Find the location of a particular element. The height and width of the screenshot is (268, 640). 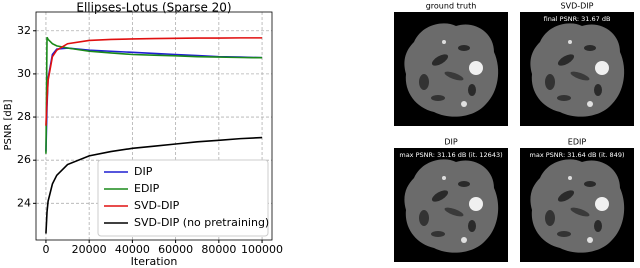

chart-title: Ellipses-Lotus (Sparse 20) is located at coordinates (153, 8).